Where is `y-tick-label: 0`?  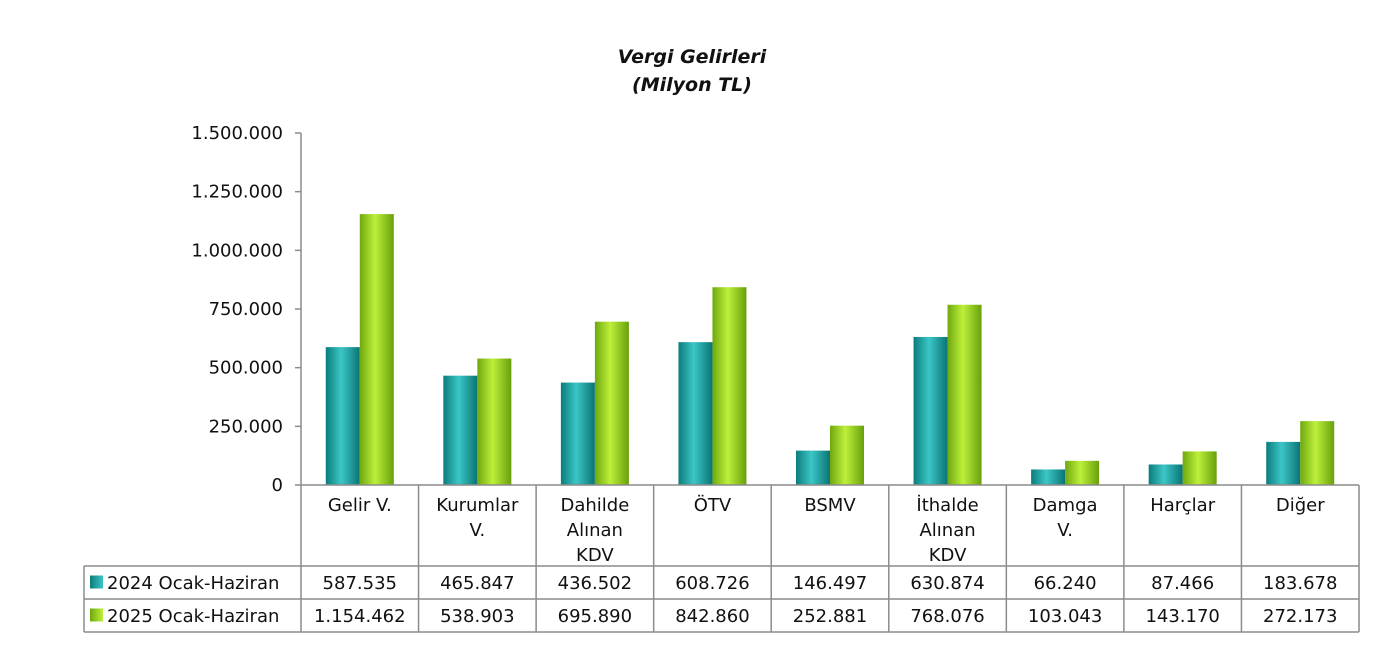 y-tick-label: 0 is located at coordinates (277, 485).